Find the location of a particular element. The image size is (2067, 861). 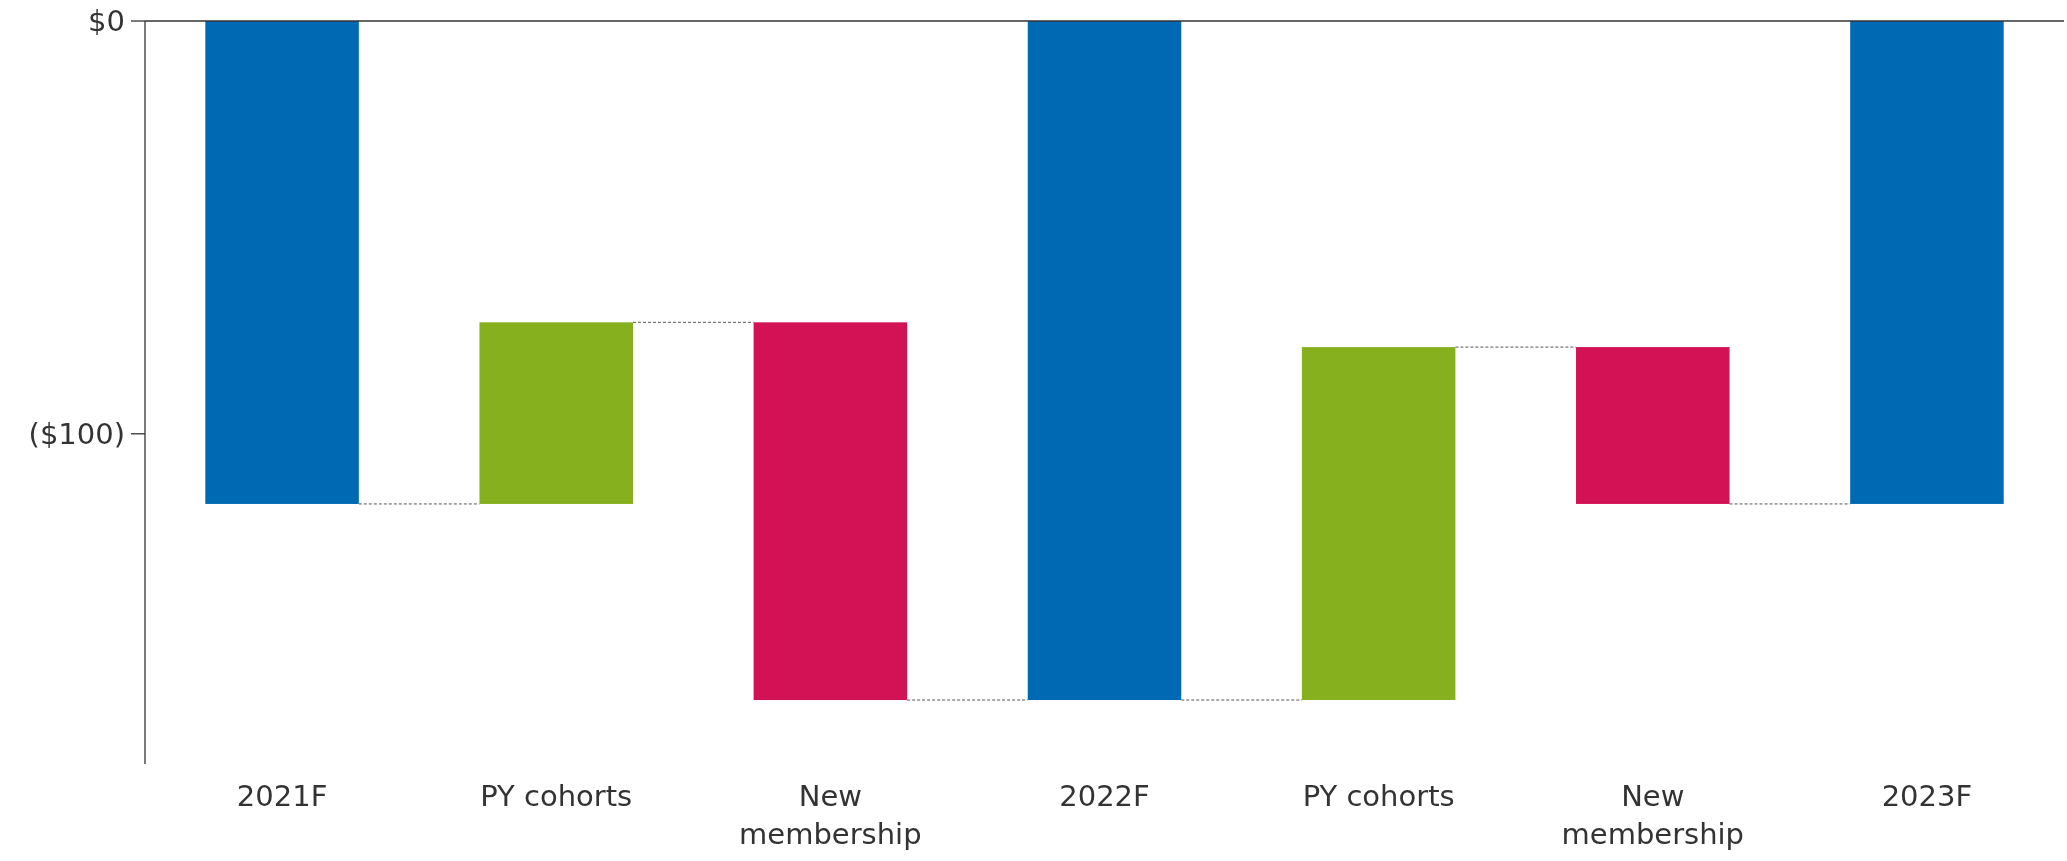

x-tick-label: 2023F is located at coordinates (1927, 796).